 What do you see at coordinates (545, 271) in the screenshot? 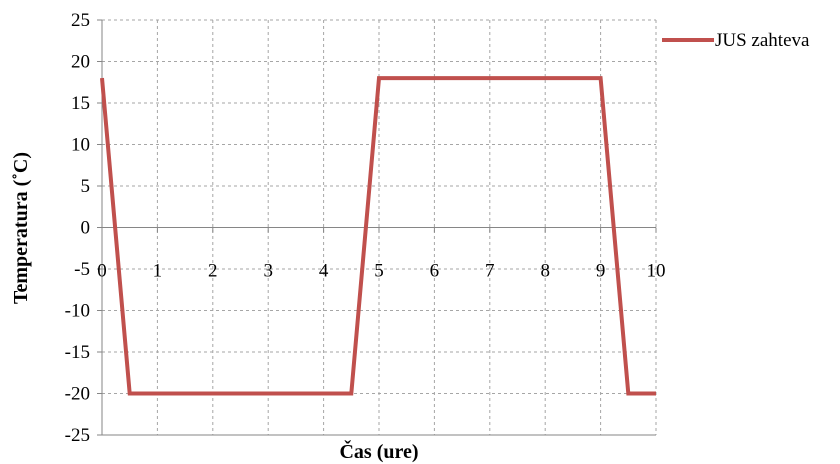
I see `x-tick-label: 8` at bounding box center [545, 271].